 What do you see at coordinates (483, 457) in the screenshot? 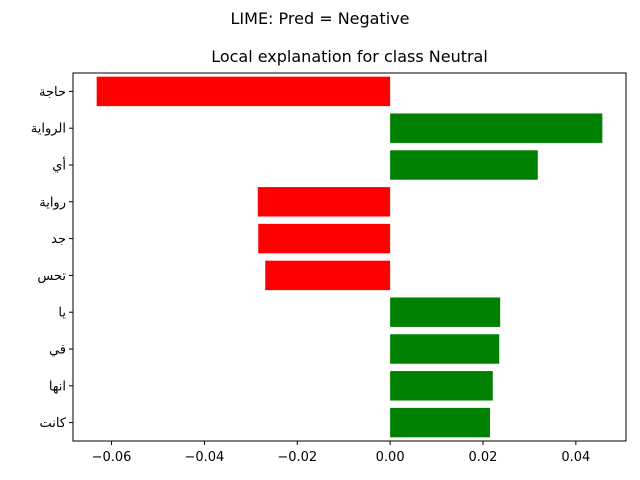
I see `x-tick-label: 0.02` at bounding box center [483, 457].